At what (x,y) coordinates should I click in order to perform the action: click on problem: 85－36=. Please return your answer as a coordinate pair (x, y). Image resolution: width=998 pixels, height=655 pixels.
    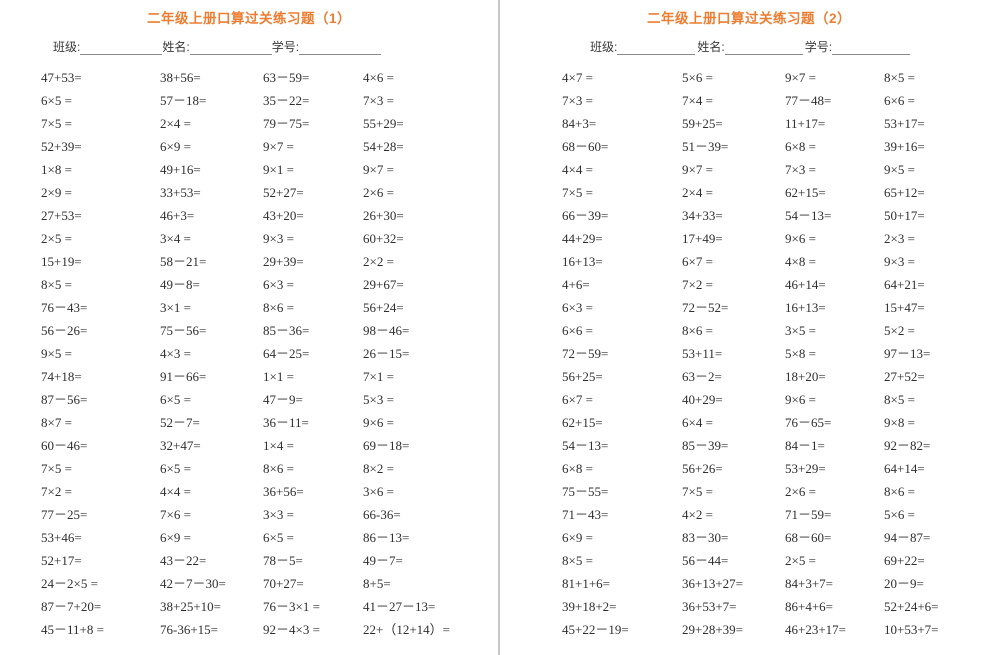
    Looking at the image, I should click on (286, 330).